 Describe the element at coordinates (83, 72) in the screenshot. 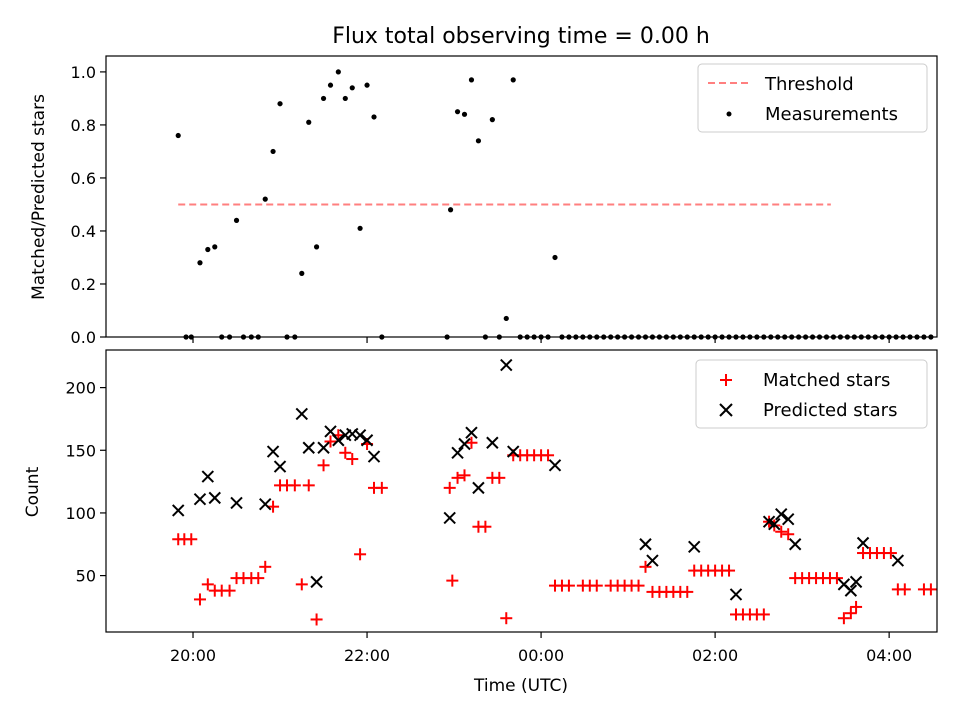

I see `top-y-tick-label: 1.0` at that location.